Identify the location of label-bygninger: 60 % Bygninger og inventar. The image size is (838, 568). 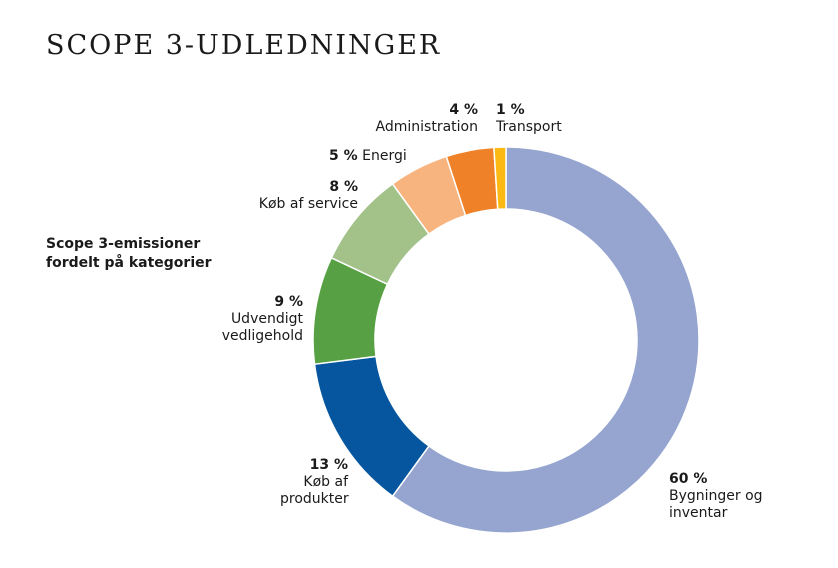
(734, 496).